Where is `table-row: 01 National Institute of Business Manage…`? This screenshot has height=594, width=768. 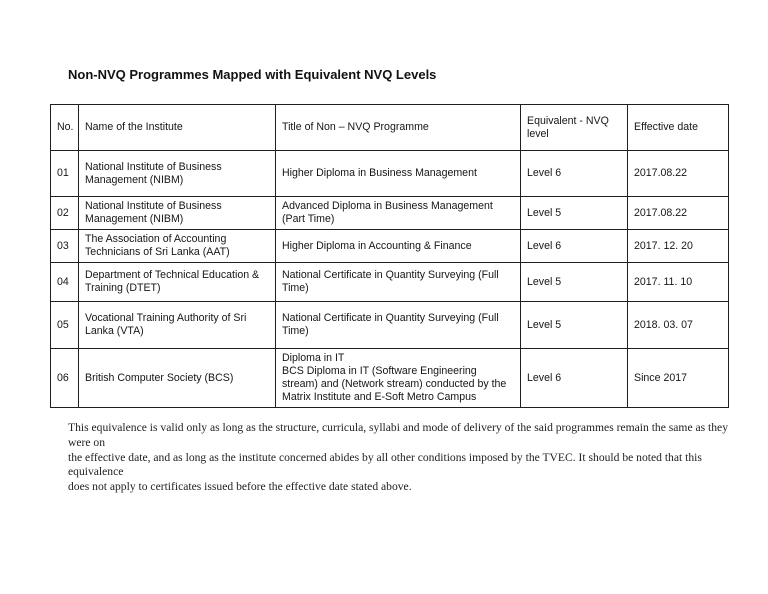
table-row: 01 National Institute of Business Manage… is located at coordinates (389, 173).